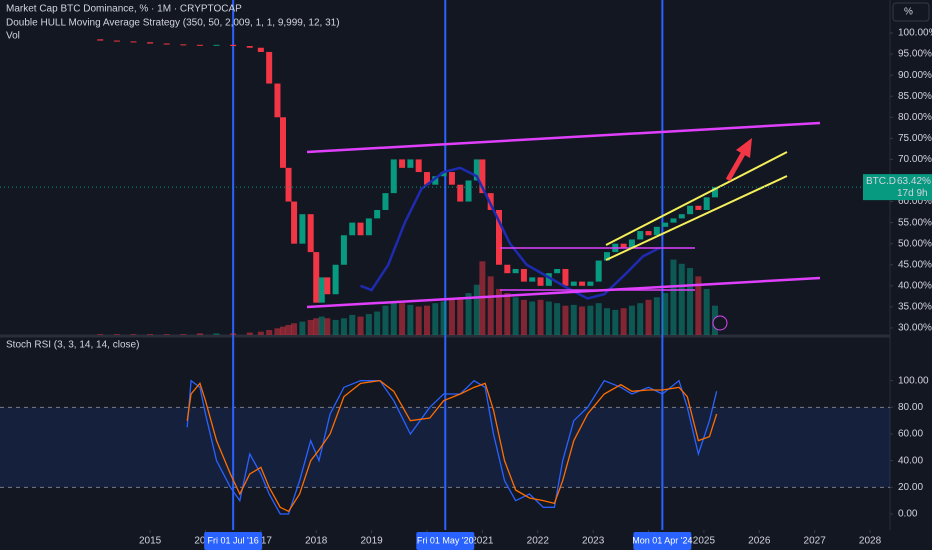 This screenshot has height=550, width=932. I want to click on x-tick-label: 2026, so click(759, 541).